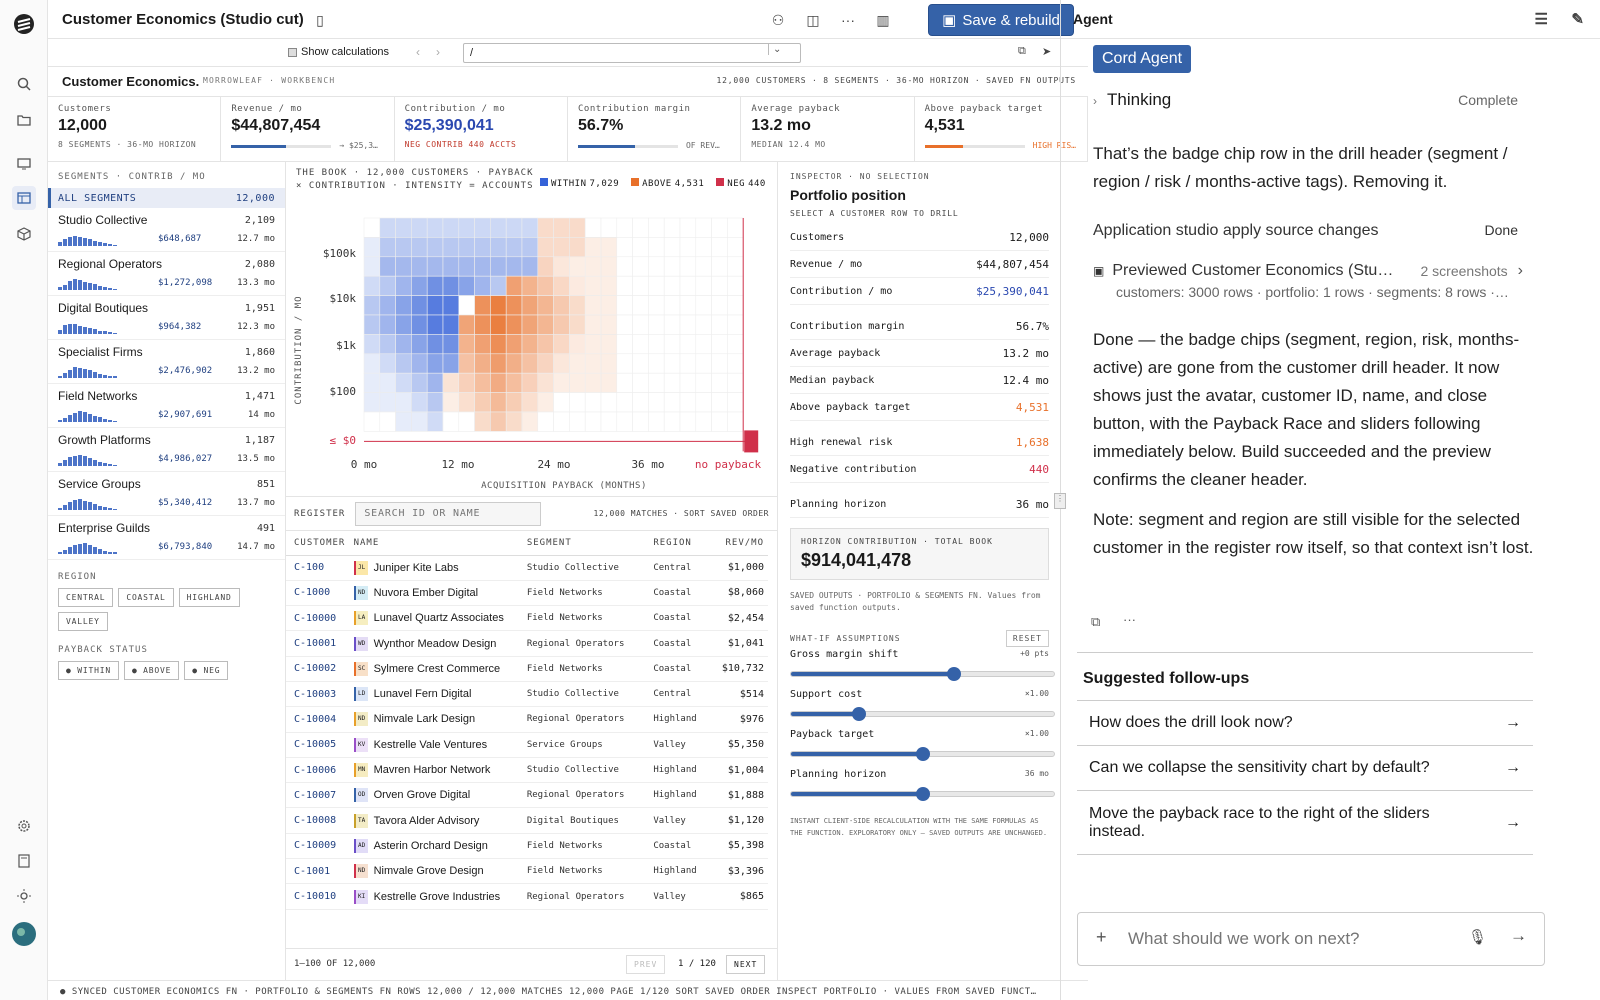 The width and height of the screenshot is (1600, 1000). I want to click on column-header: SEGMENT, so click(590, 543).